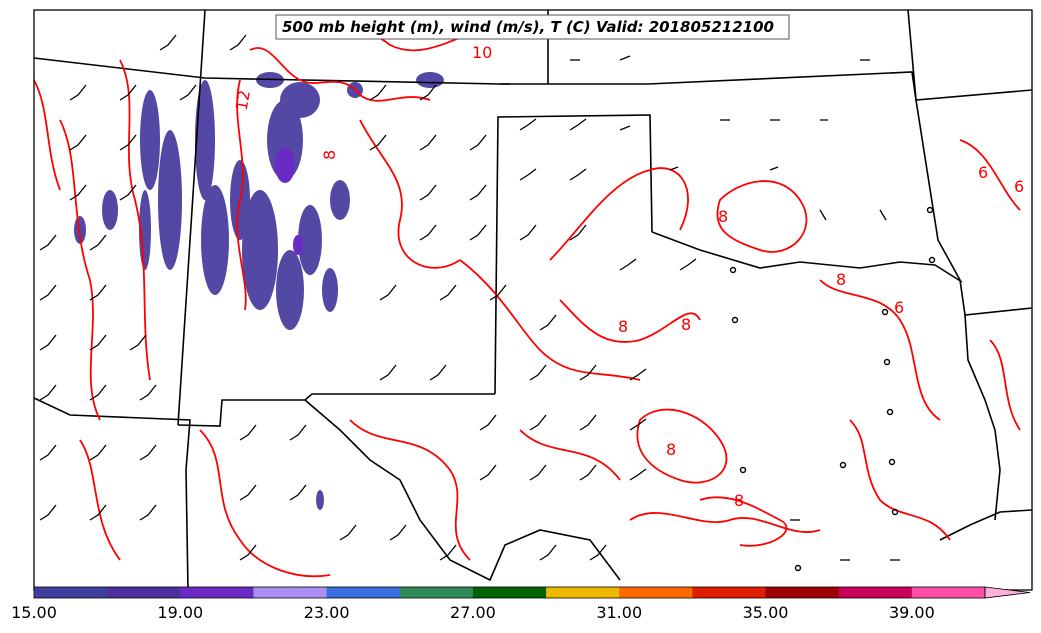 This screenshot has width=1041, height=633. Describe the element at coordinates (289, 201) in the screenshot. I see `shaded-wind-peak` at that location.